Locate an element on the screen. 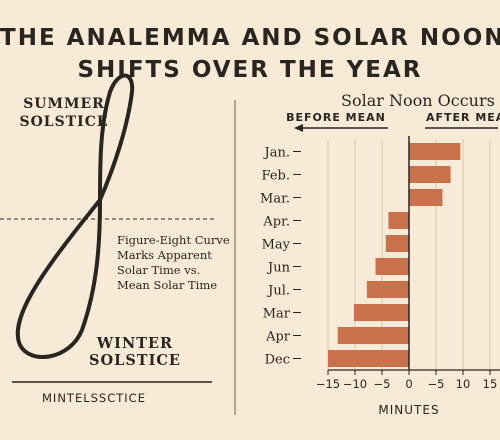 The width and height of the screenshot is (500, 440). category-label: Mar is located at coordinates (277, 314).